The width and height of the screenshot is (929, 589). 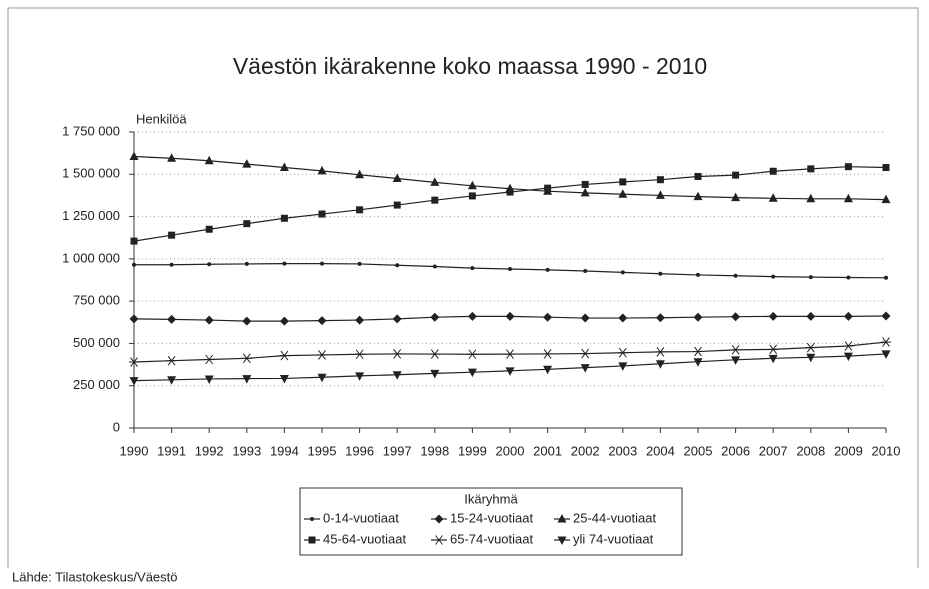 I want to click on x-tick-label: 2008, so click(x=810, y=450).